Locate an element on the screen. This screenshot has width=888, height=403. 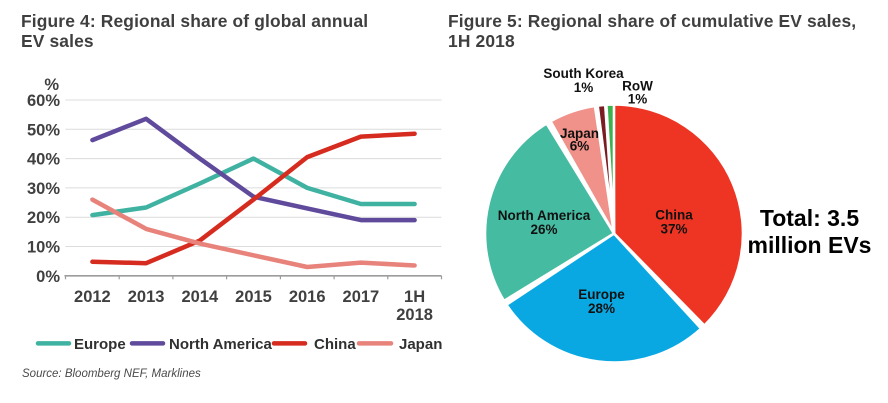
svg-text: RoW is located at coordinates (637, 85).